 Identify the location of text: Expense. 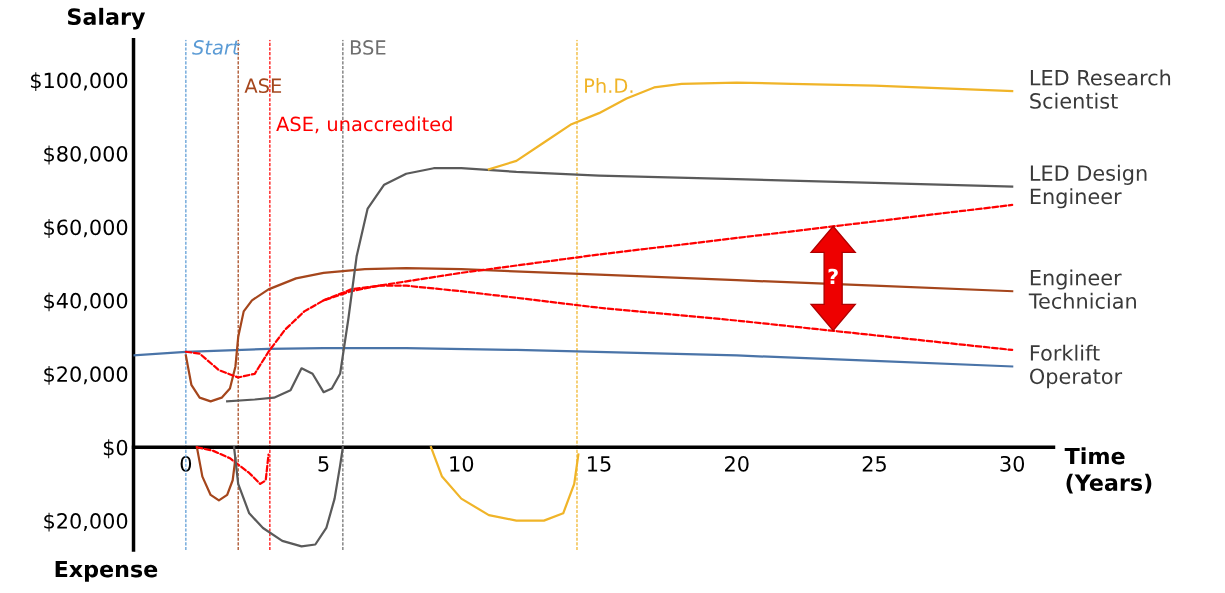
(106, 571).